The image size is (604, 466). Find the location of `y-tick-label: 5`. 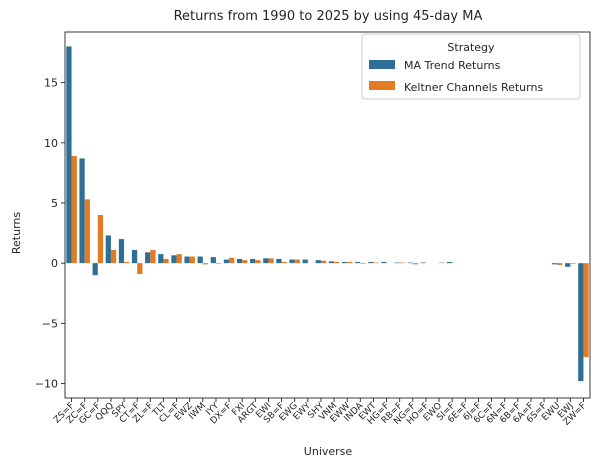

y-tick-label: 5 is located at coordinates (54, 203).